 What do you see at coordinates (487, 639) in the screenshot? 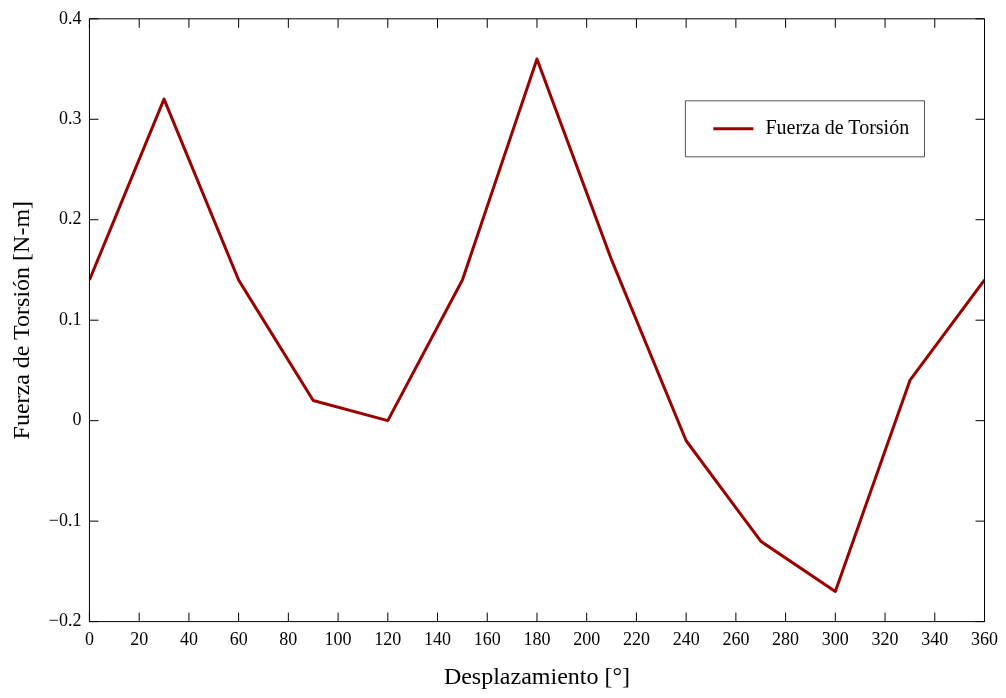
I see `x-tick-label: 160` at bounding box center [487, 639].